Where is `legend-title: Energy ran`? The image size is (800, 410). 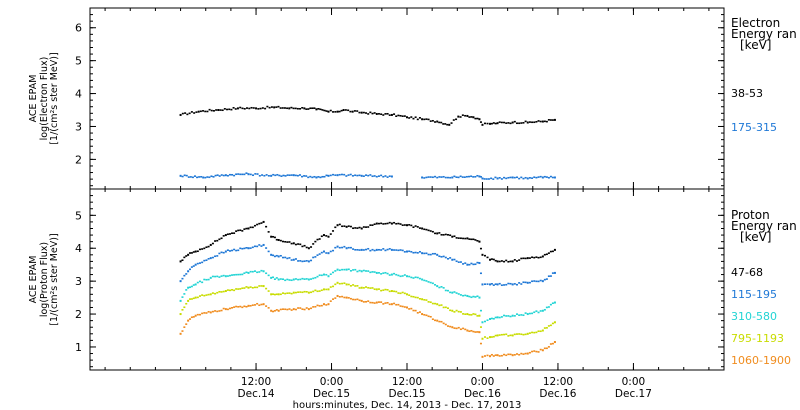
legend-title: Energy ran is located at coordinates (764, 34).